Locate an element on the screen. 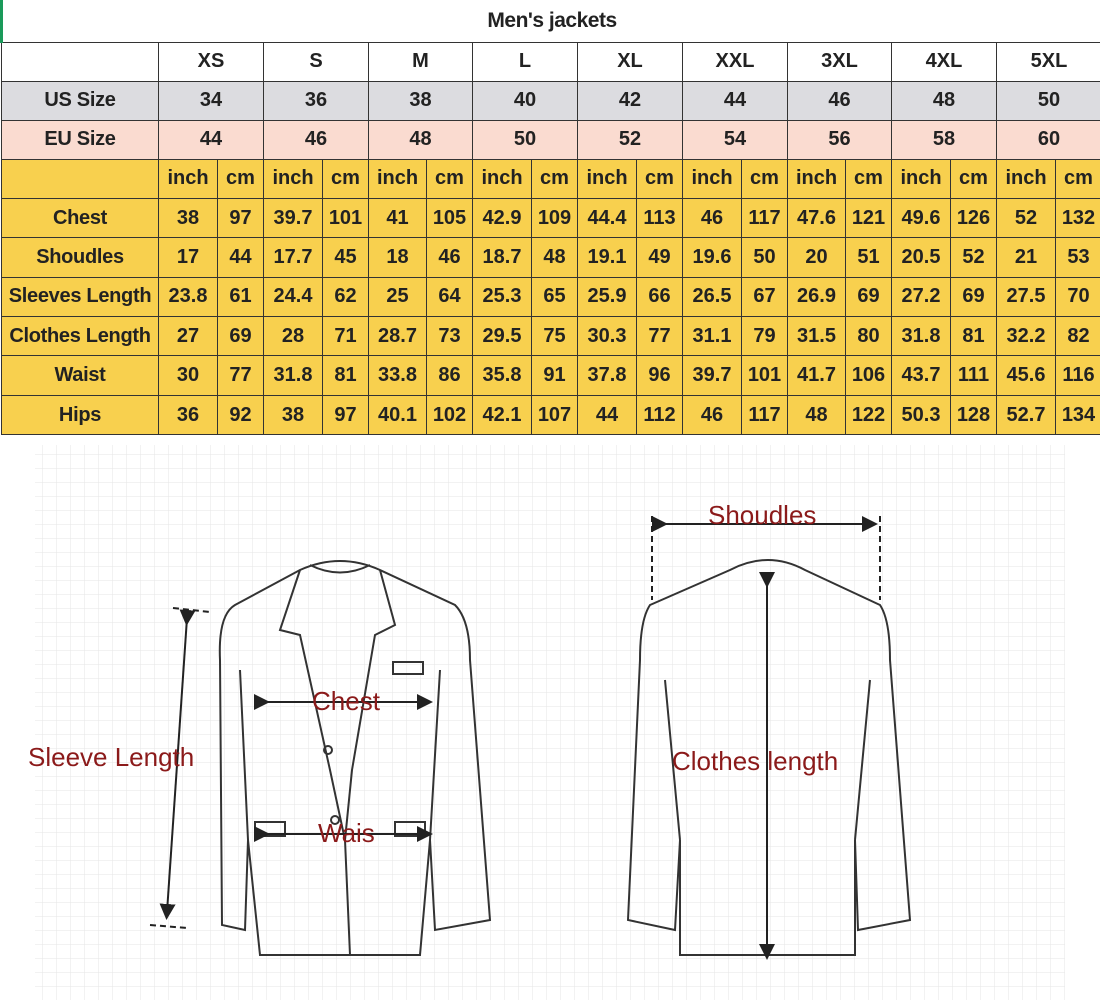 The image size is (1100, 1005). eu-size-cell: 52 is located at coordinates (630, 139).